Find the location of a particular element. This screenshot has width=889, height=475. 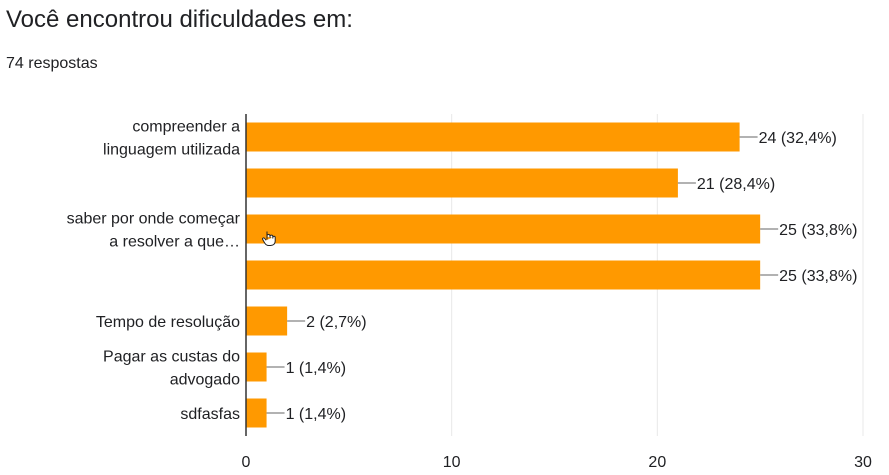

category-label: Tempo de resolução is located at coordinates (168, 322).